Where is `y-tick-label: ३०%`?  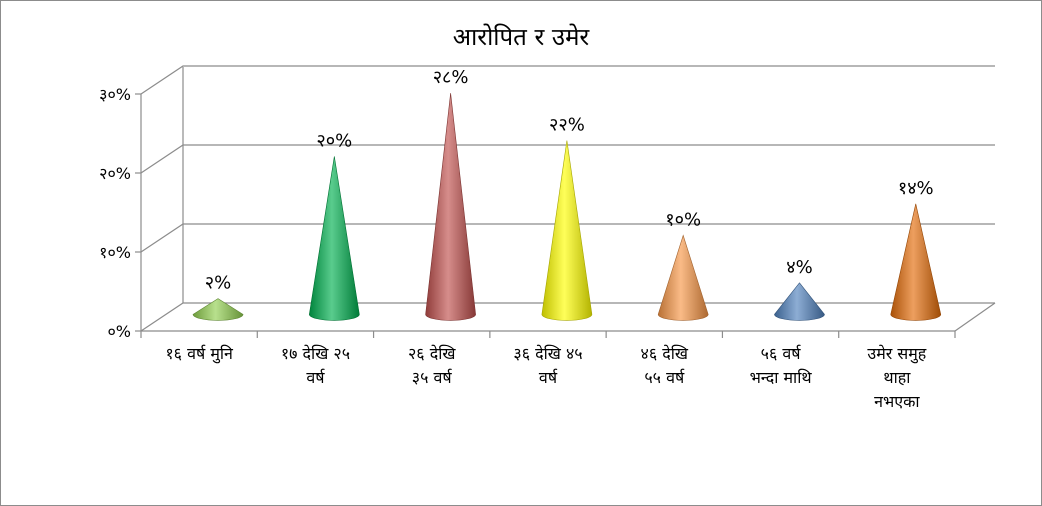
y-tick-label: ३०% is located at coordinates (115, 94).